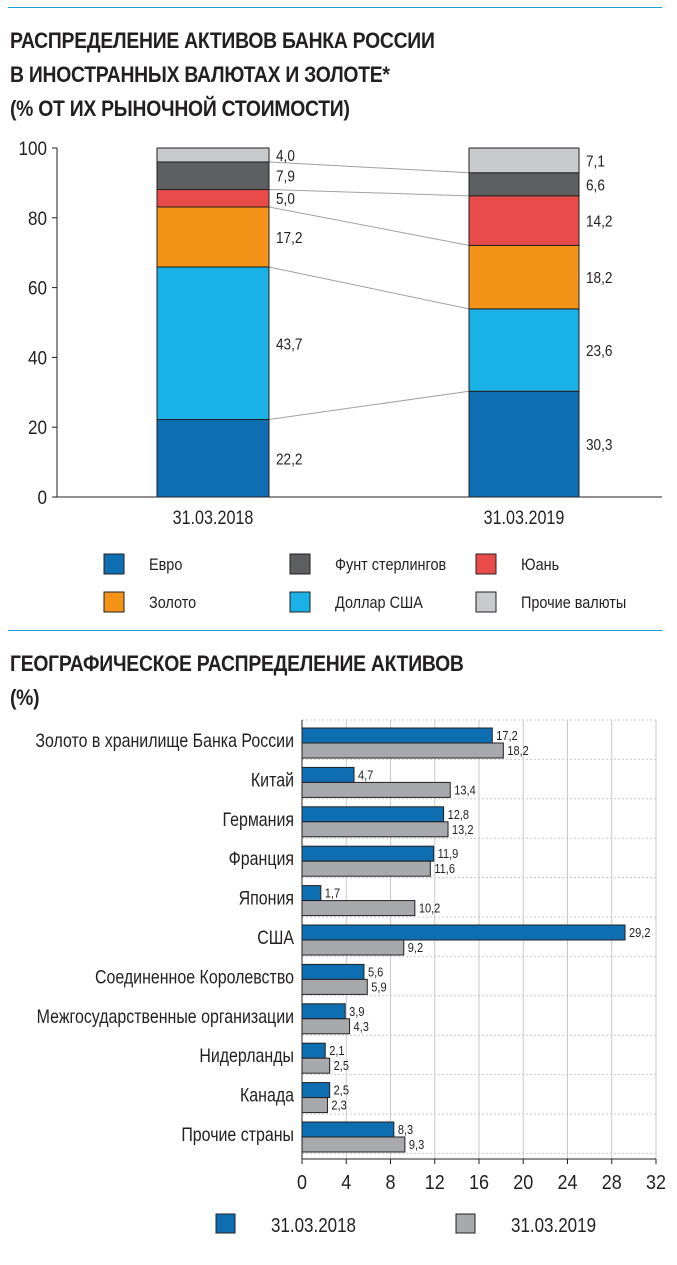  Describe the element at coordinates (417, 1144) in the screenshot. I see `data-label: 9,3` at that location.